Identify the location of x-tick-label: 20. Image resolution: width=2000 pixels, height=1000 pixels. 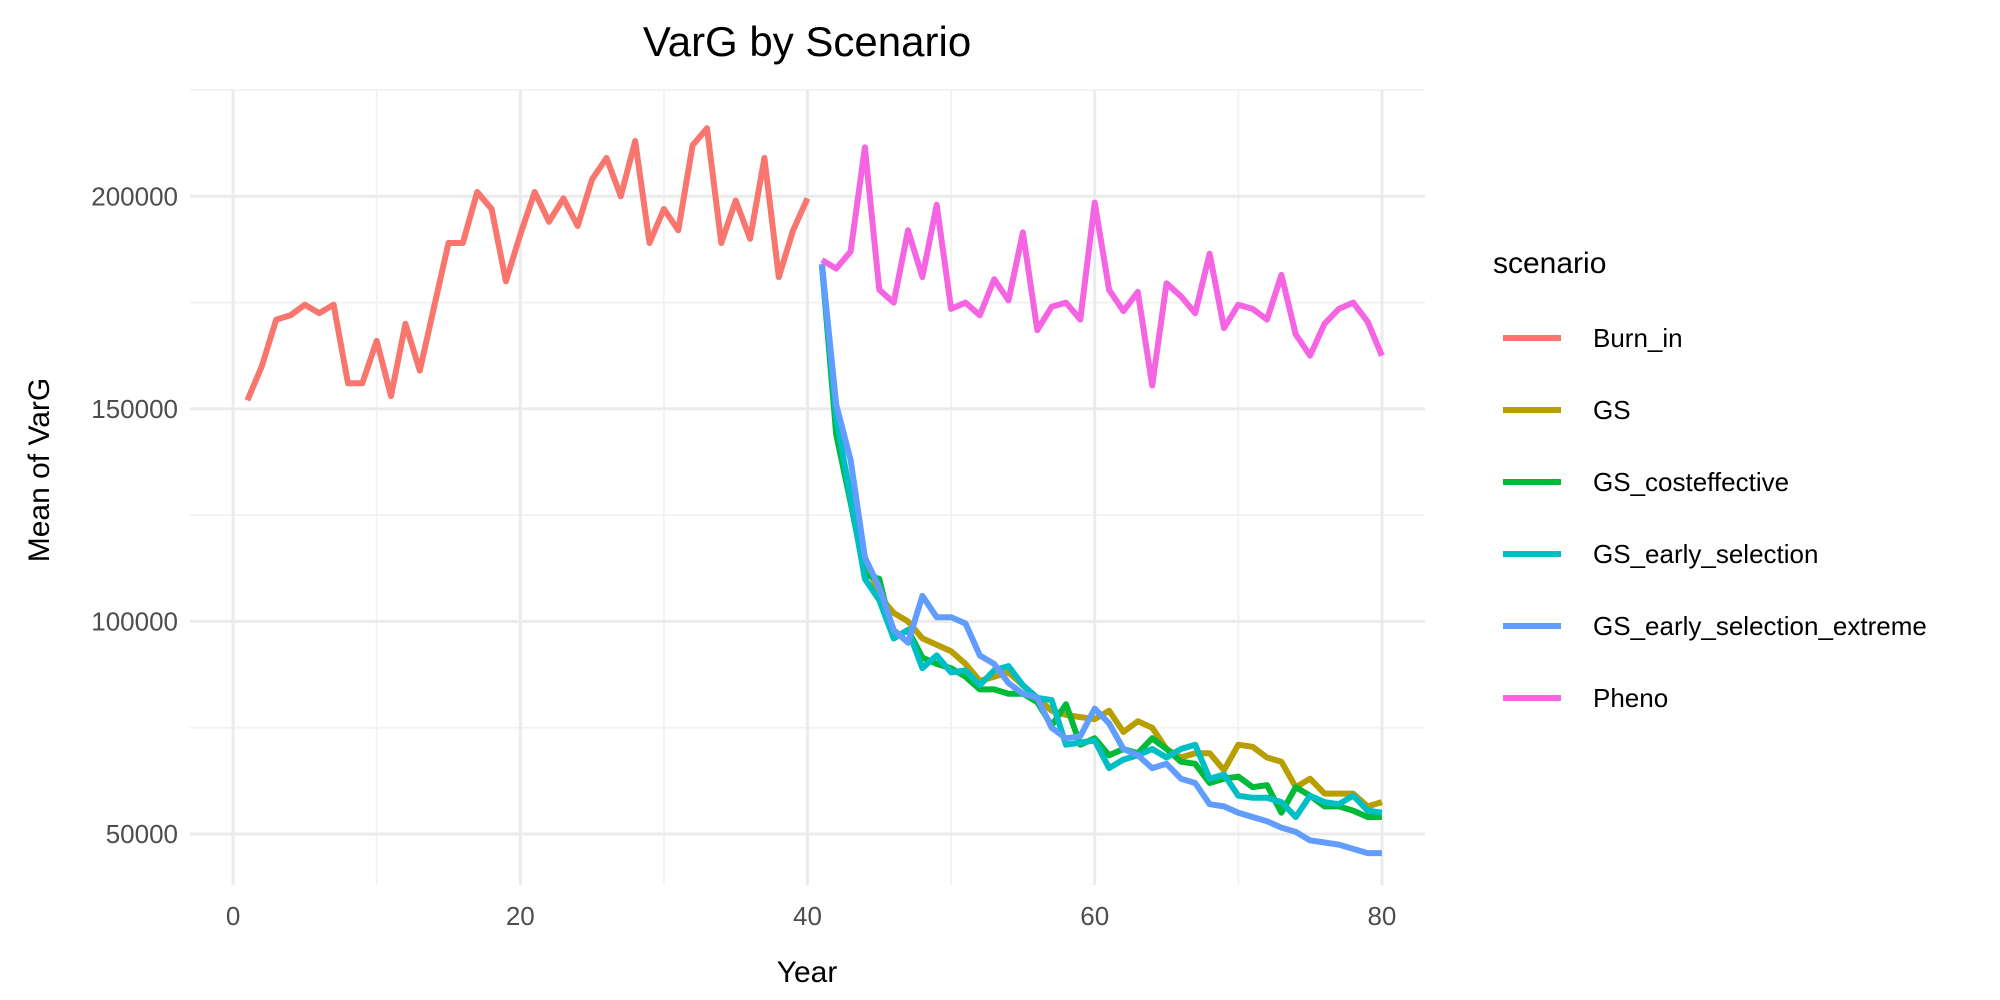
(520, 916).